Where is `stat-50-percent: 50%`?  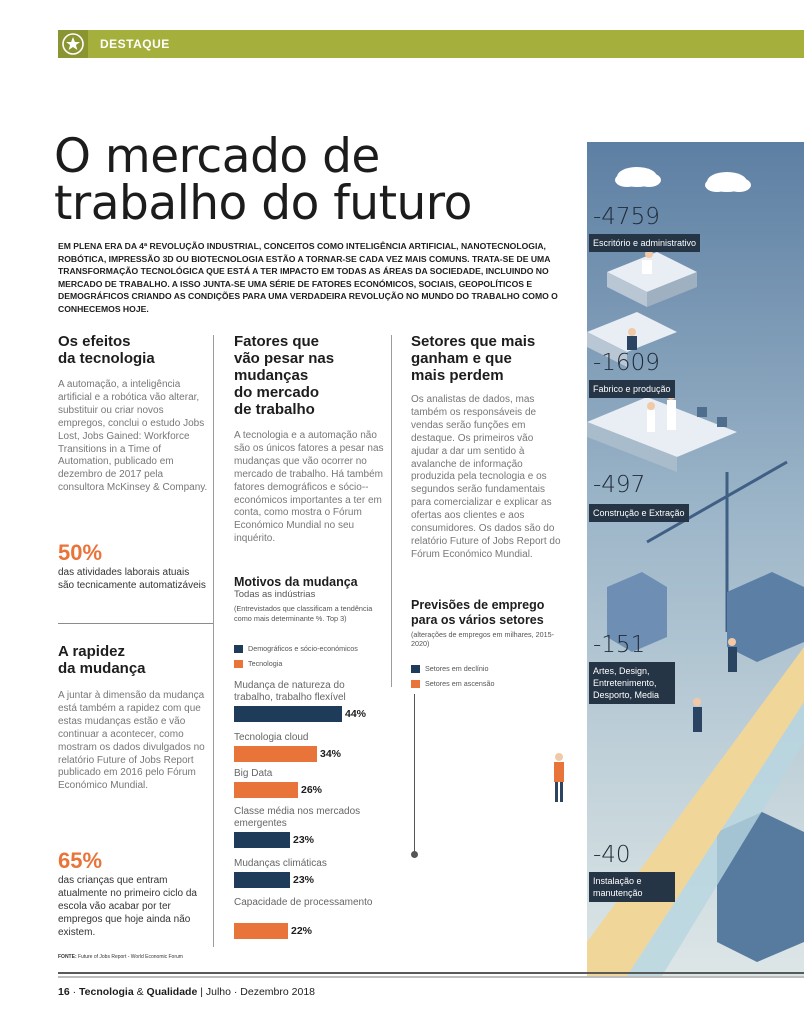 stat-50-percent: 50% is located at coordinates (80, 552).